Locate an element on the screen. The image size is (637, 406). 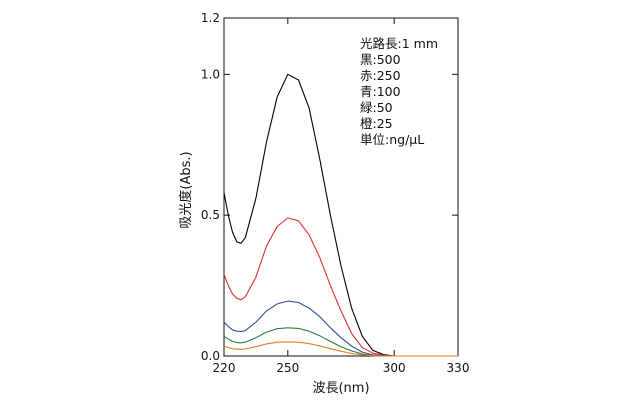
x-tick-label: 250 is located at coordinates (287, 368).